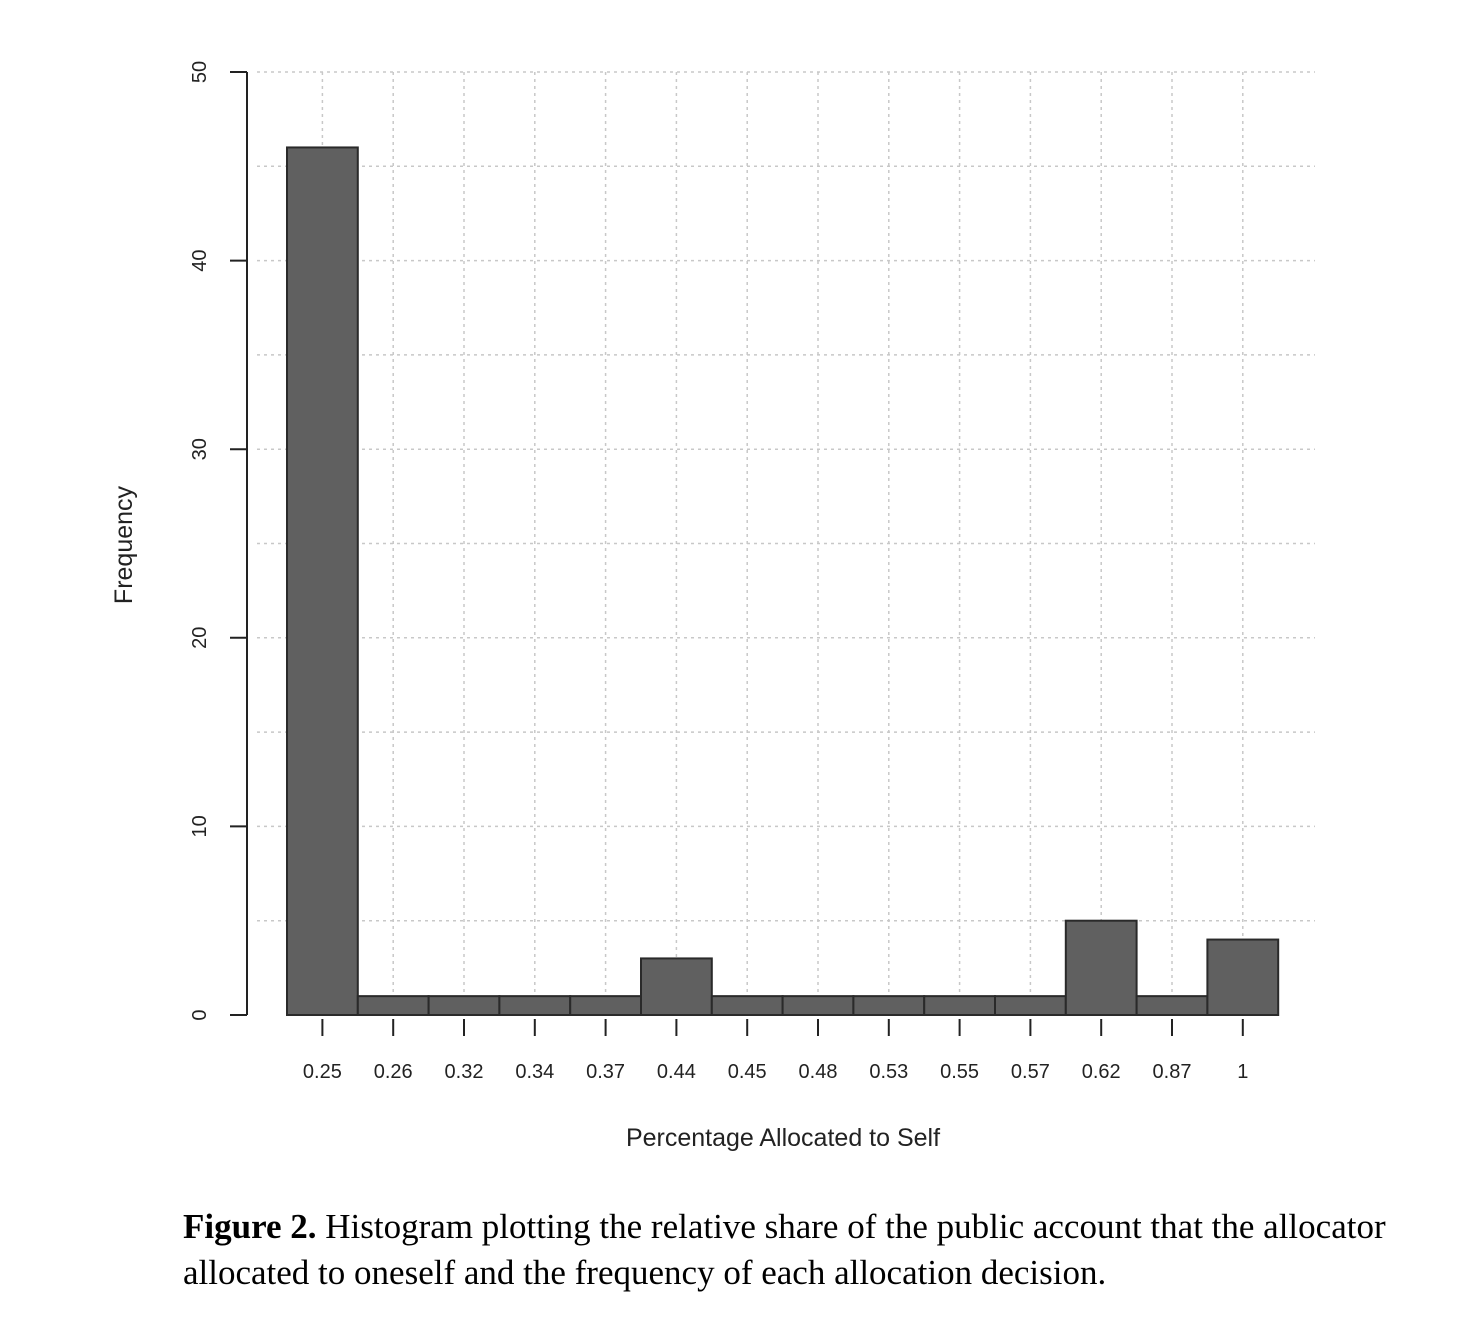  What do you see at coordinates (959, 1072) in the screenshot?
I see `x-tick-label: 0.55` at bounding box center [959, 1072].